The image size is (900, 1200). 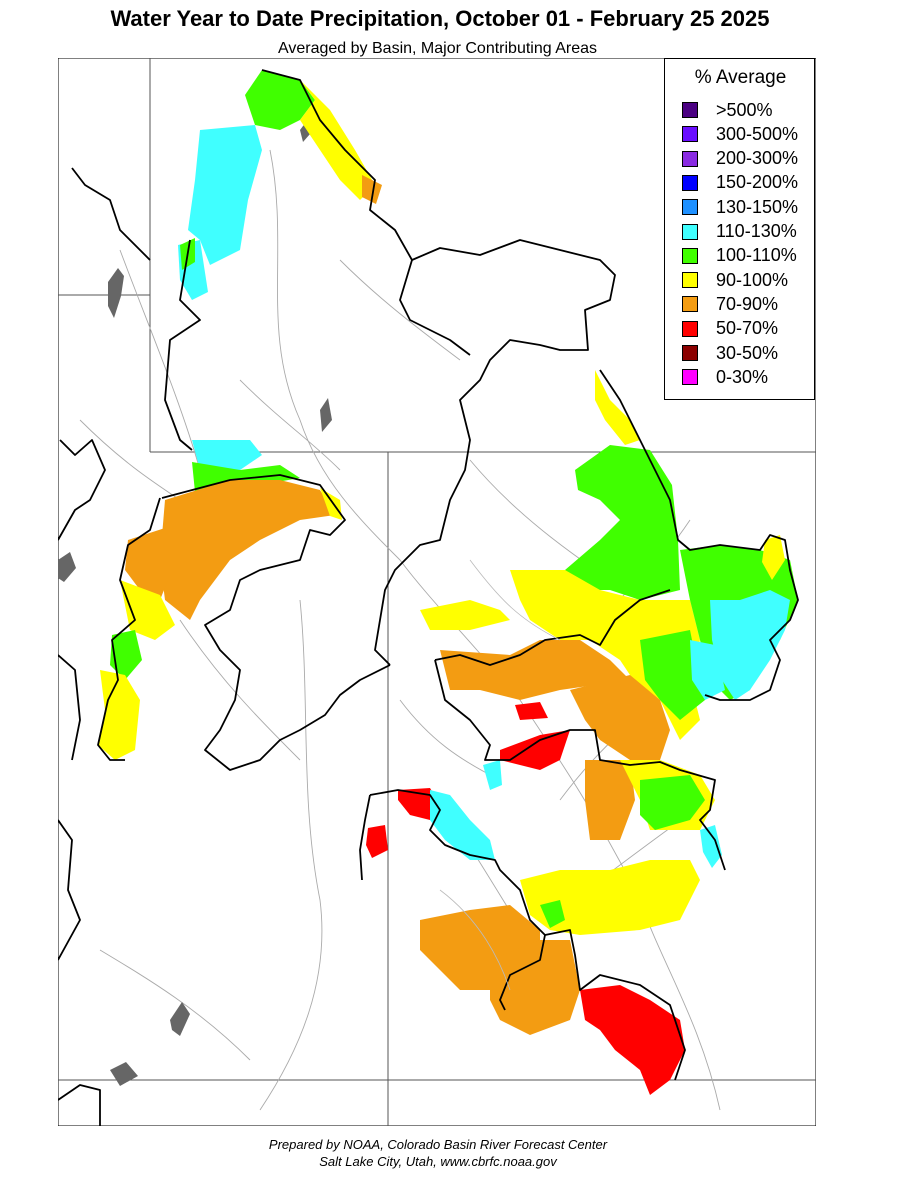 I want to click on legend-label: 130-150%, so click(x=757, y=206).